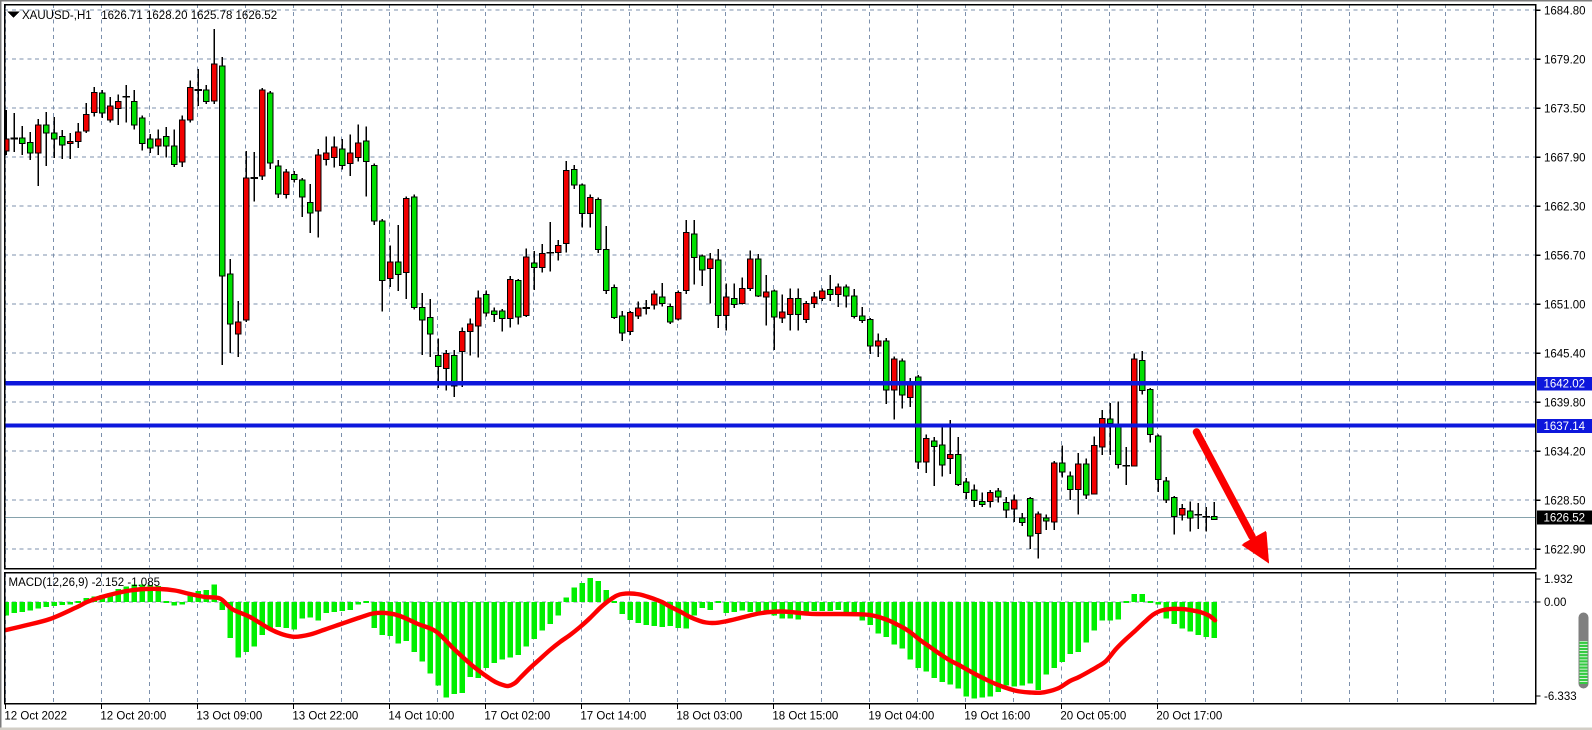 The image size is (1592, 730). Describe the element at coordinates (1565, 11) in the screenshot. I see `svg-text: 1684.80` at that location.